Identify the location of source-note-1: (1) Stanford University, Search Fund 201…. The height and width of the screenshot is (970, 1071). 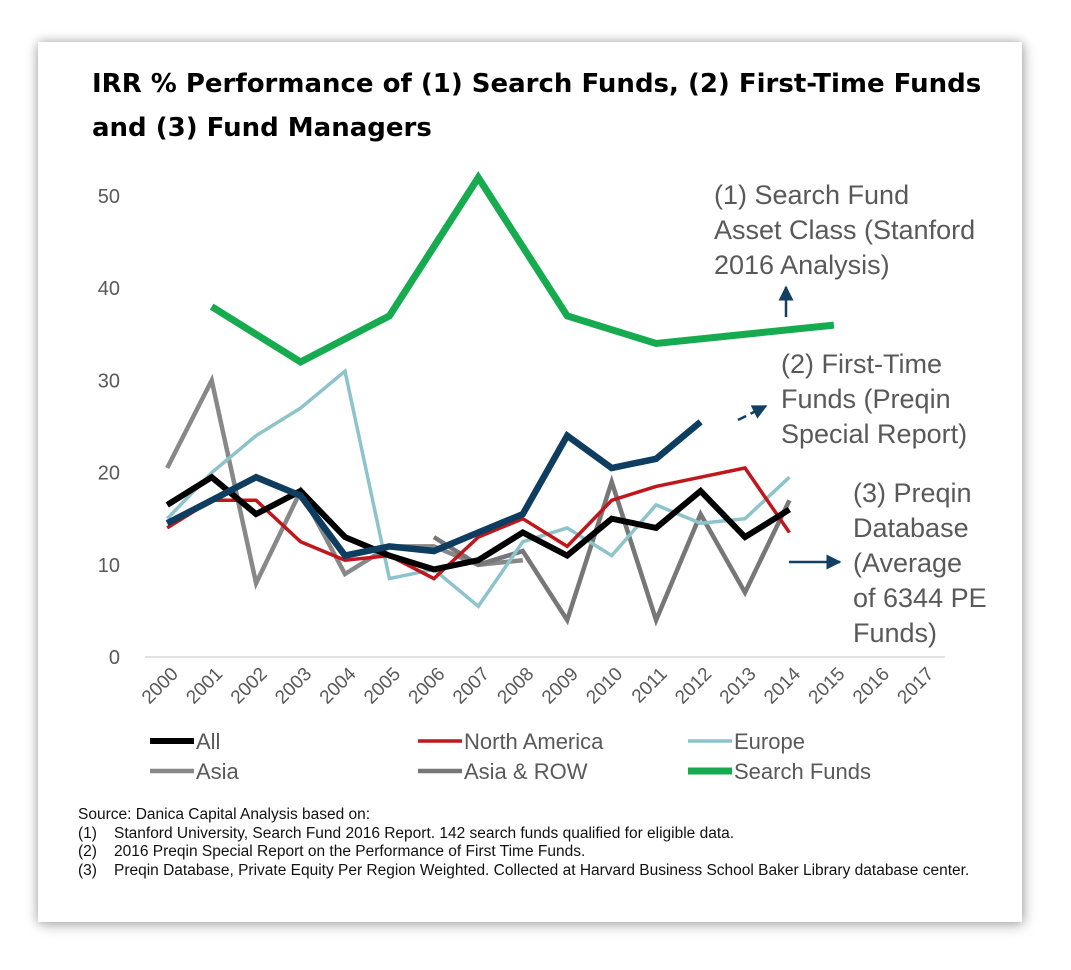
(543, 834).